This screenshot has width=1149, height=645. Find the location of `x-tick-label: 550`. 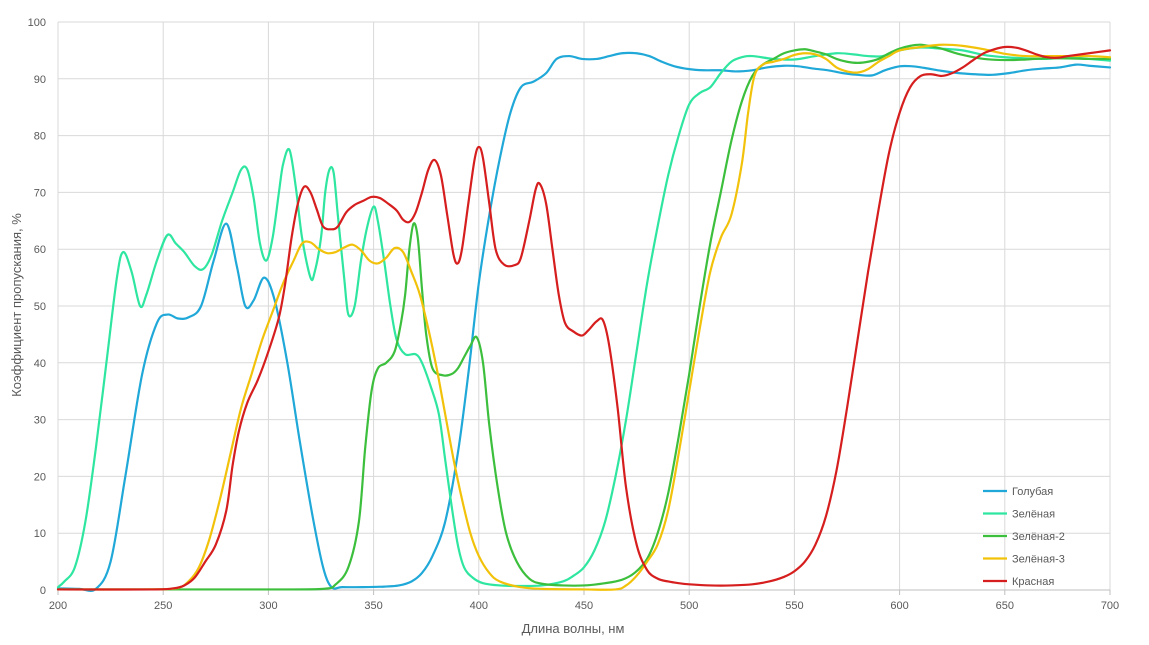

x-tick-label: 550 is located at coordinates (794, 606).